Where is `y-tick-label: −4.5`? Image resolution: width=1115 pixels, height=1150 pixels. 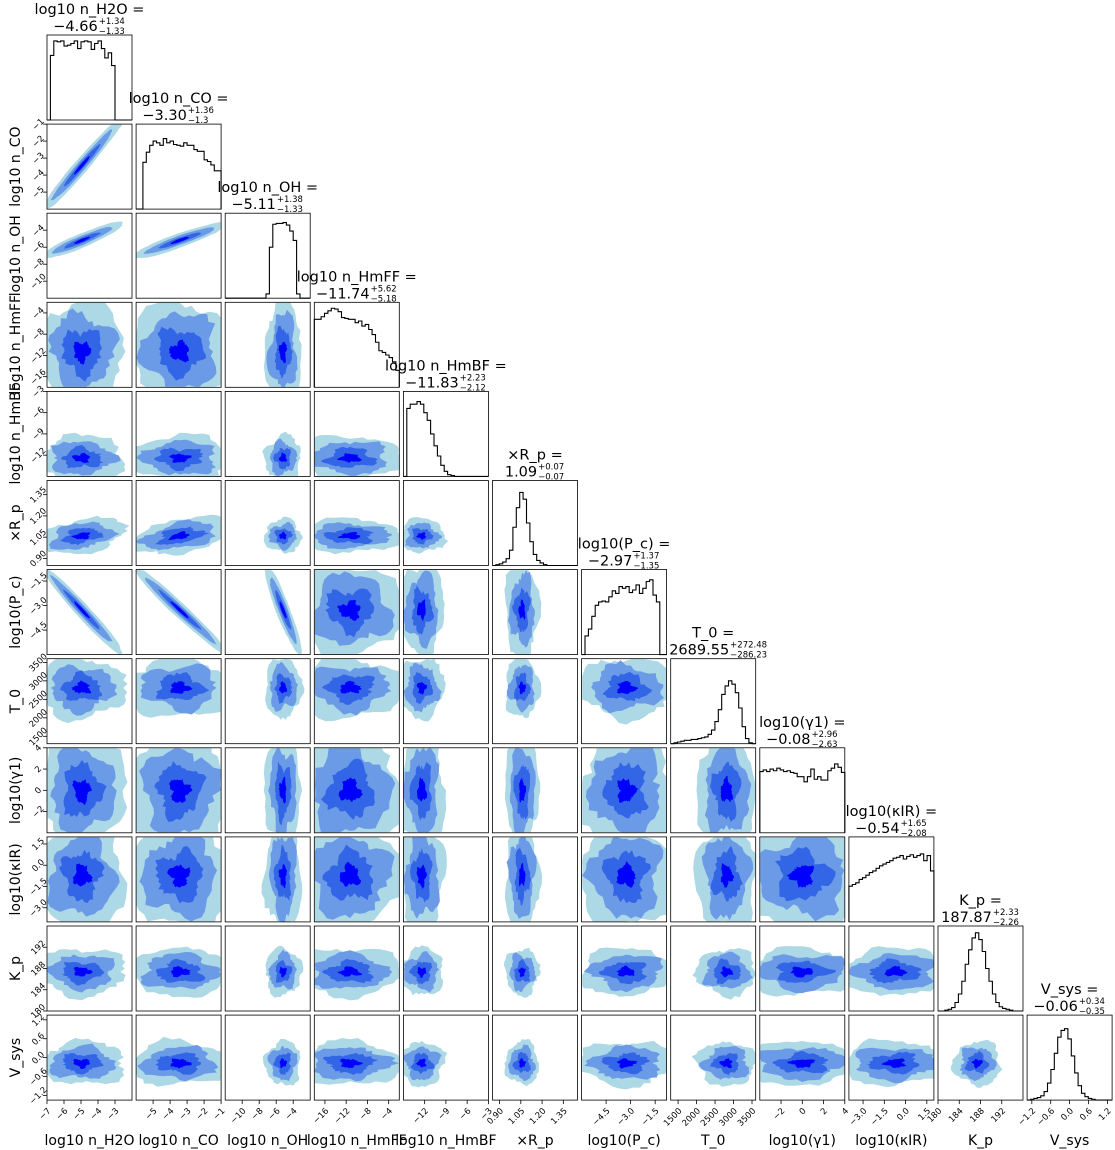 y-tick-label: −4.5 is located at coordinates (39, 631).